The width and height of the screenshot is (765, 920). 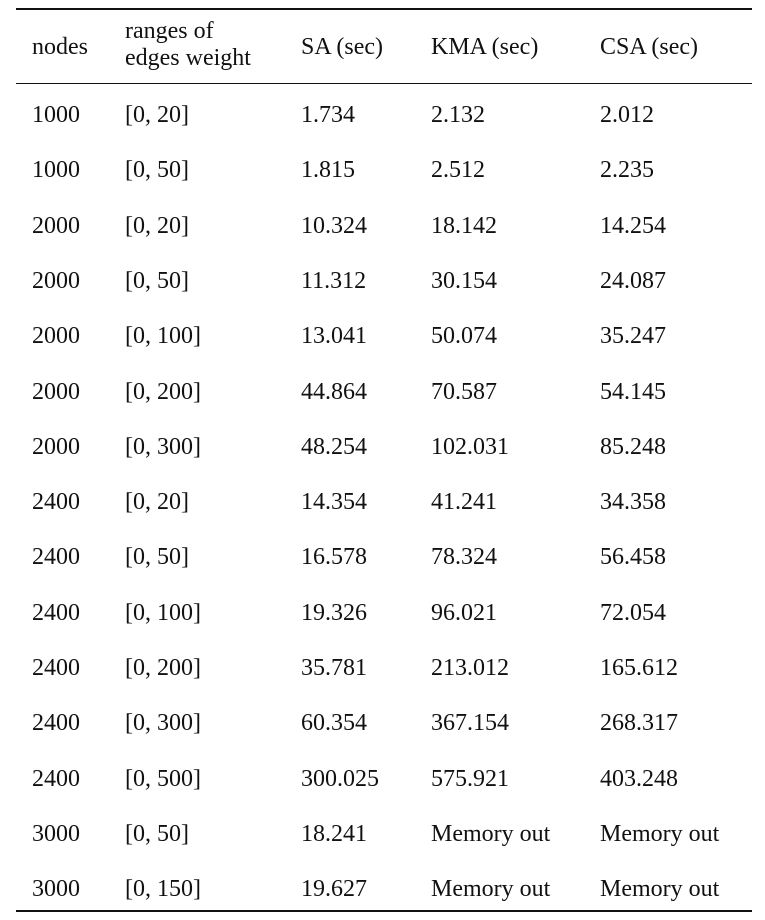 I want to click on cell-kma: 213.012, so click(x=470, y=668).